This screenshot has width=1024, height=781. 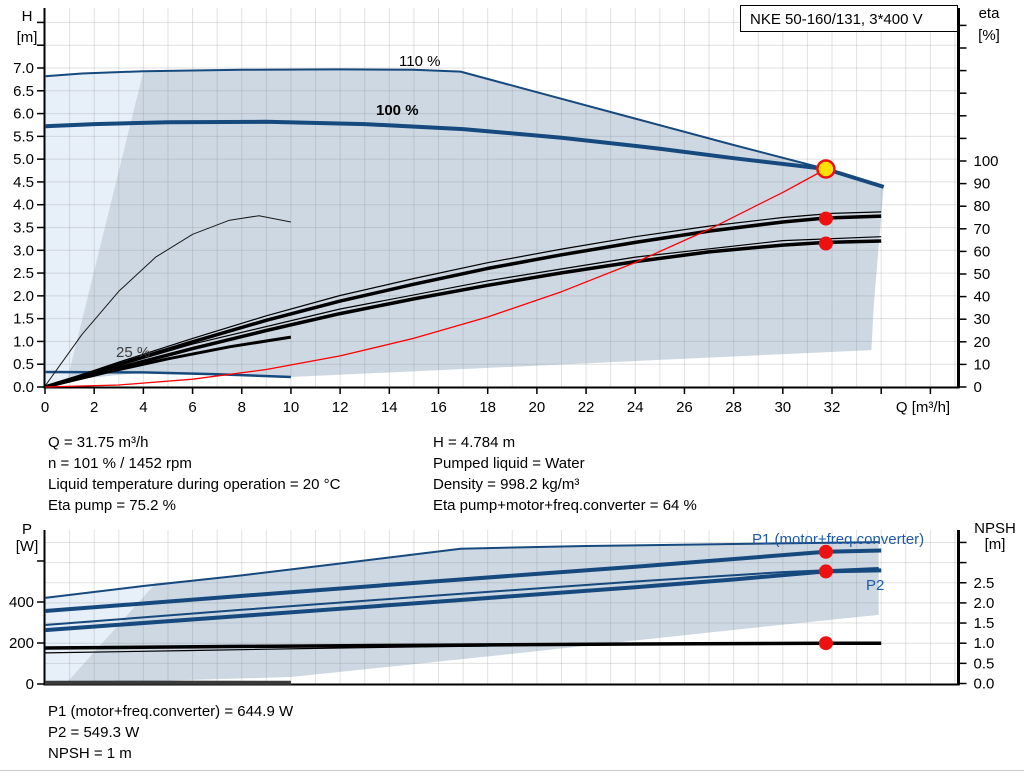 What do you see at coordinates (984, 684) in the screenshot?
I see `y-right-tick-label: 0.0` at bounding box center [984, 684].